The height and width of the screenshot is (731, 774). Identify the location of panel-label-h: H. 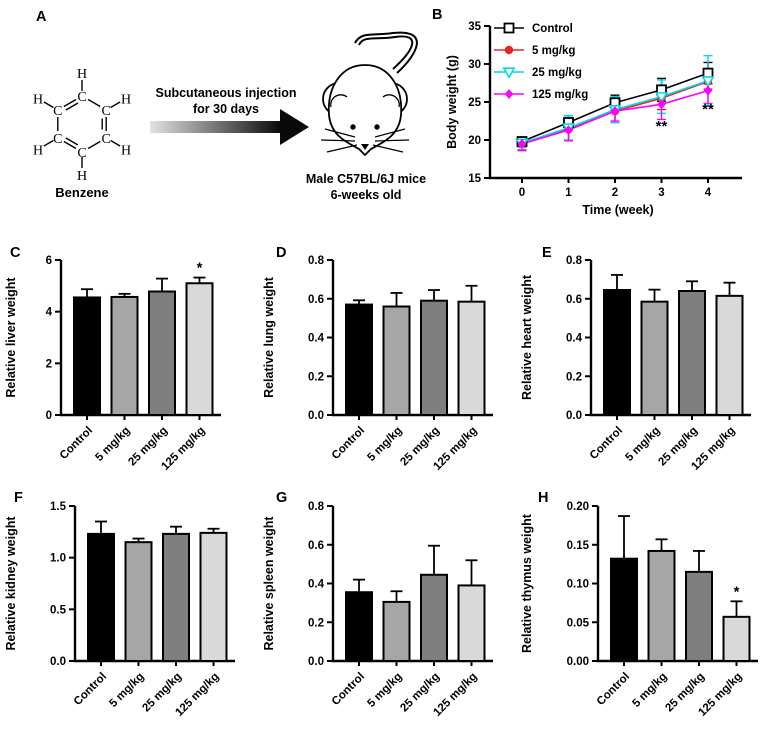
(543, 498).